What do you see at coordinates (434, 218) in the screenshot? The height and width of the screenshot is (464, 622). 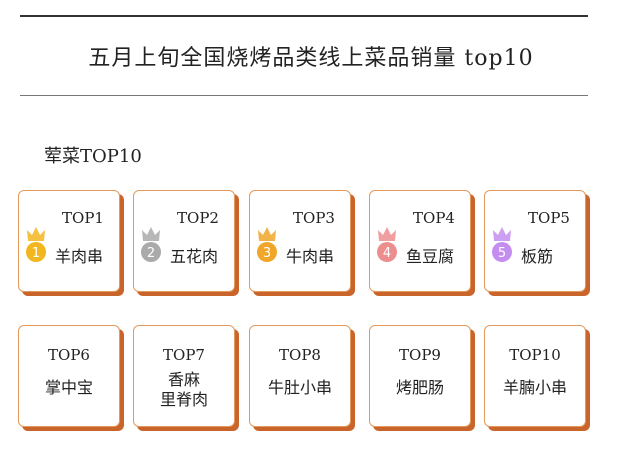 I see `rank-label: TOP4` at bounding box center [434, 218].